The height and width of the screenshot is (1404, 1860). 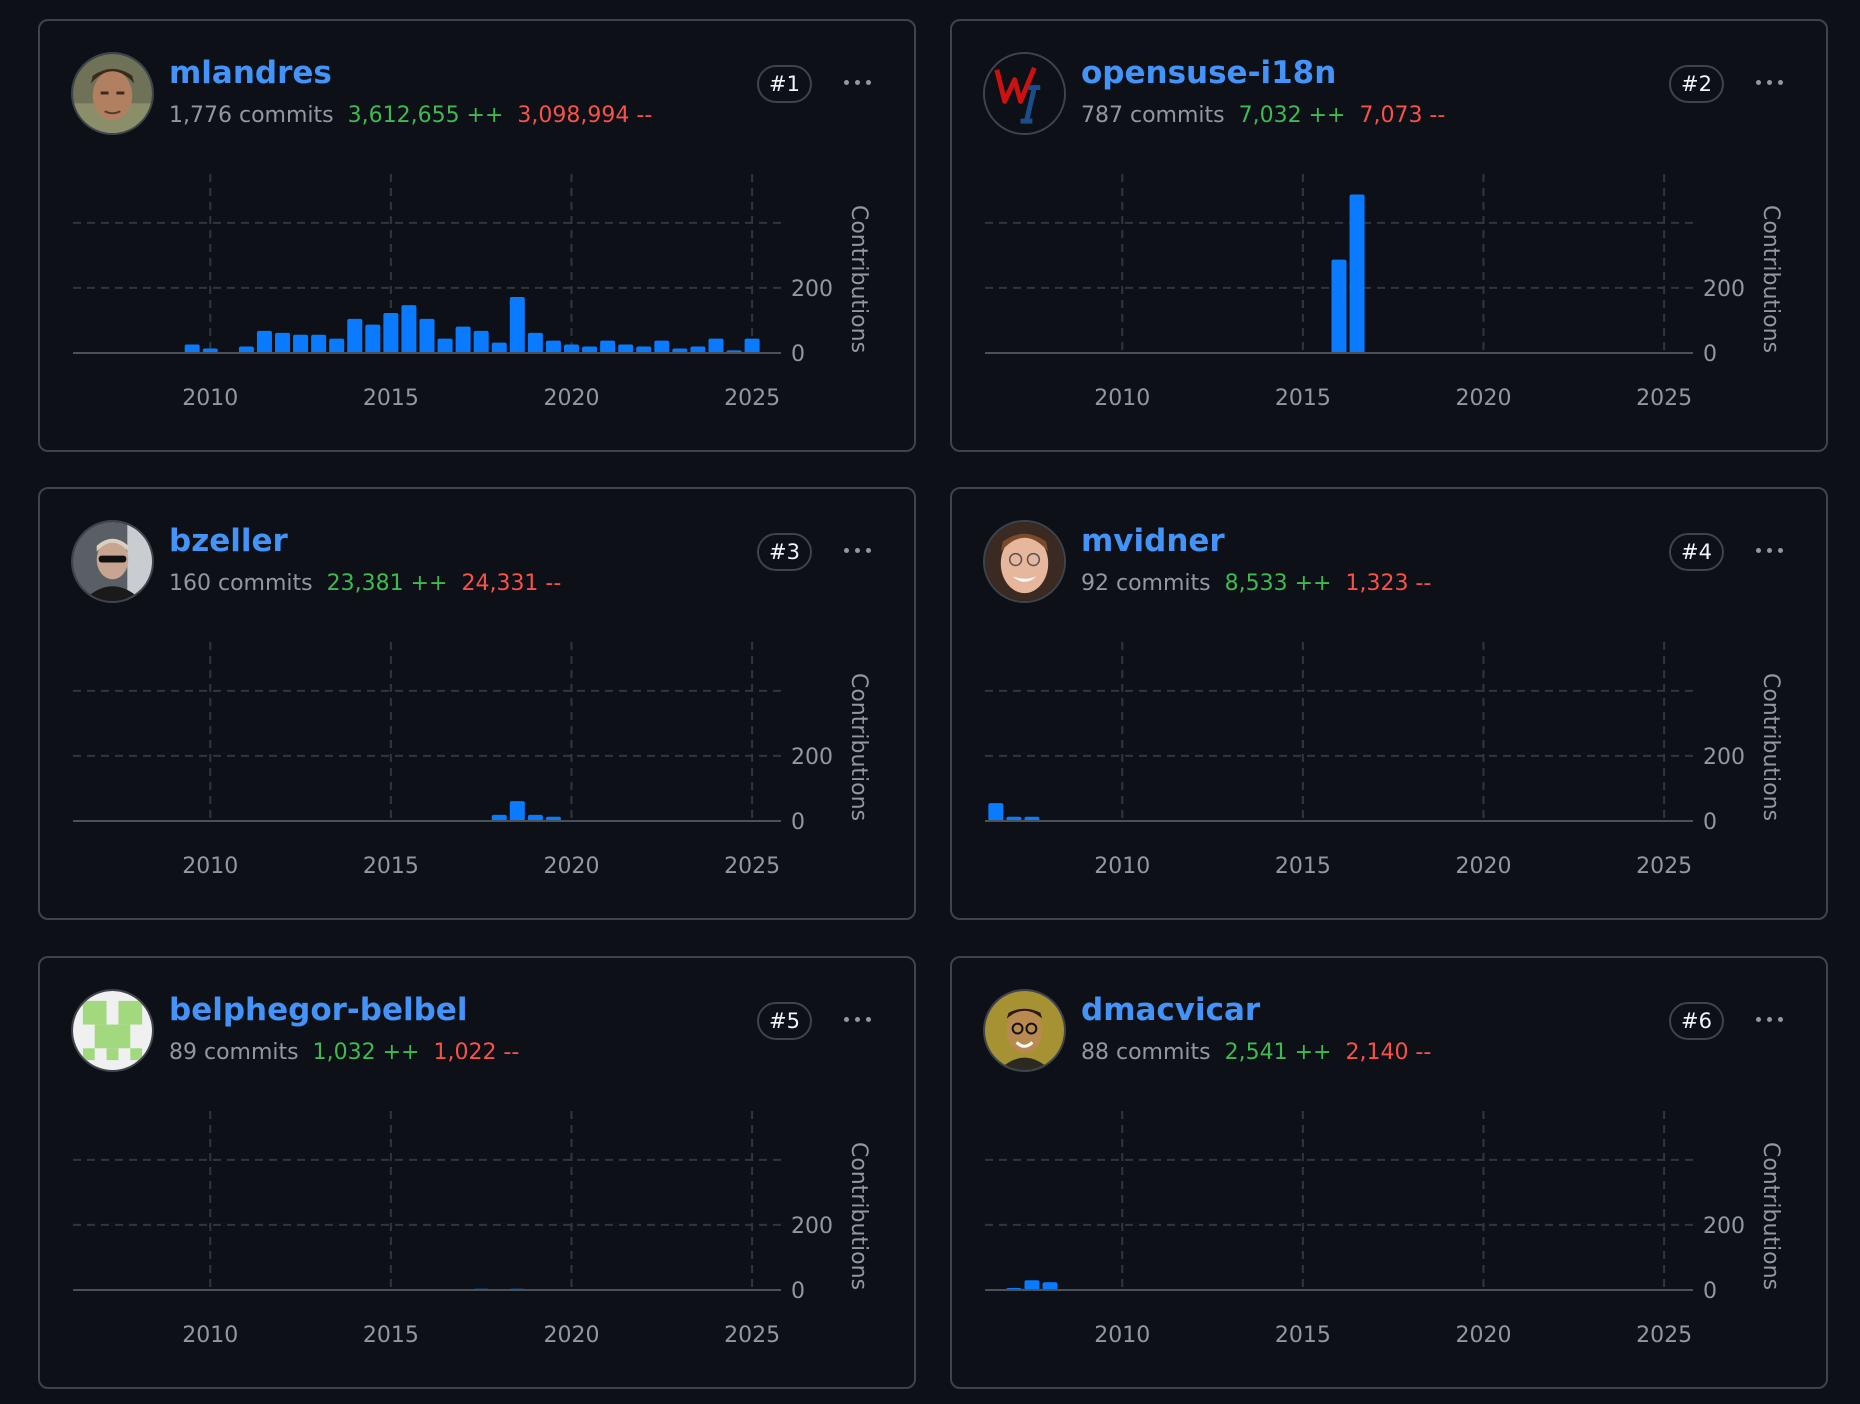 What do you see at coordinates (1278, 1052) in the screenshot?
I see `additions-count: 2,541 ++` at bounding box center [1278, 1052].